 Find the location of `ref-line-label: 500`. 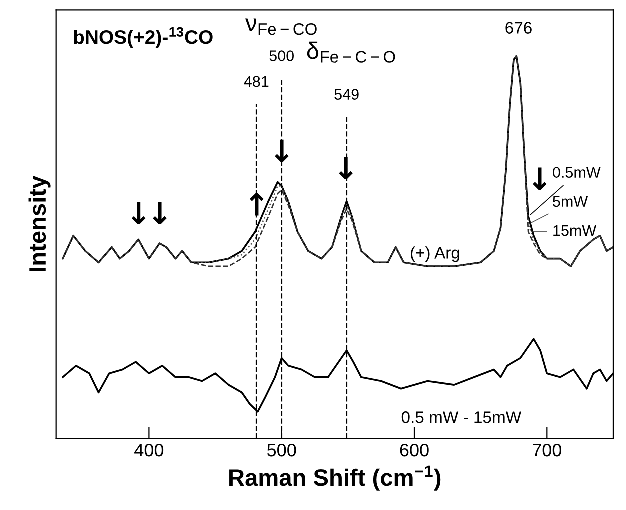

ref-line-label: 500 is located at coordinates (282, 56).